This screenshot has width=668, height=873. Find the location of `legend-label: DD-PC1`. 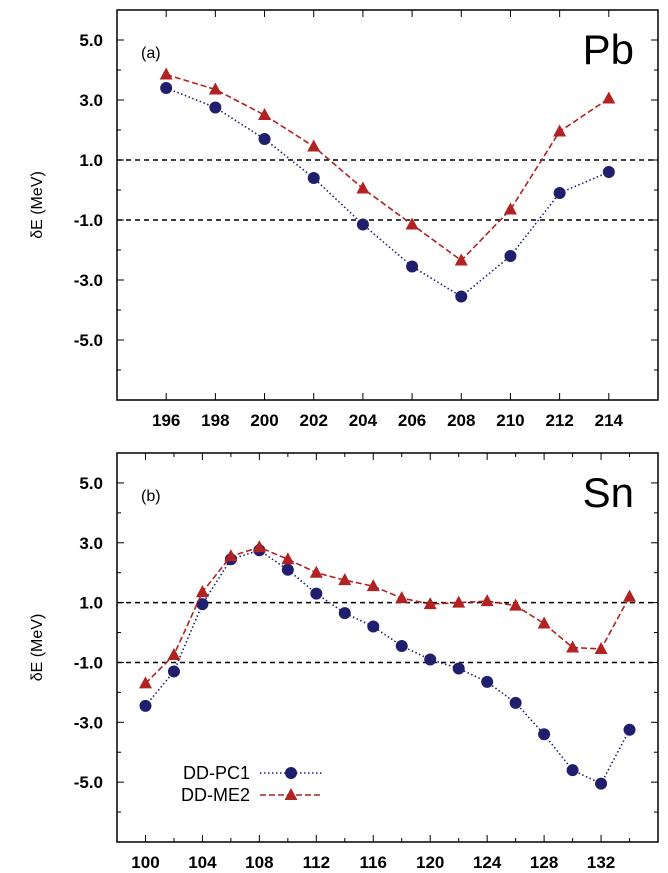

legend-label: DD-PC1 is located at coordinates (216, 773).